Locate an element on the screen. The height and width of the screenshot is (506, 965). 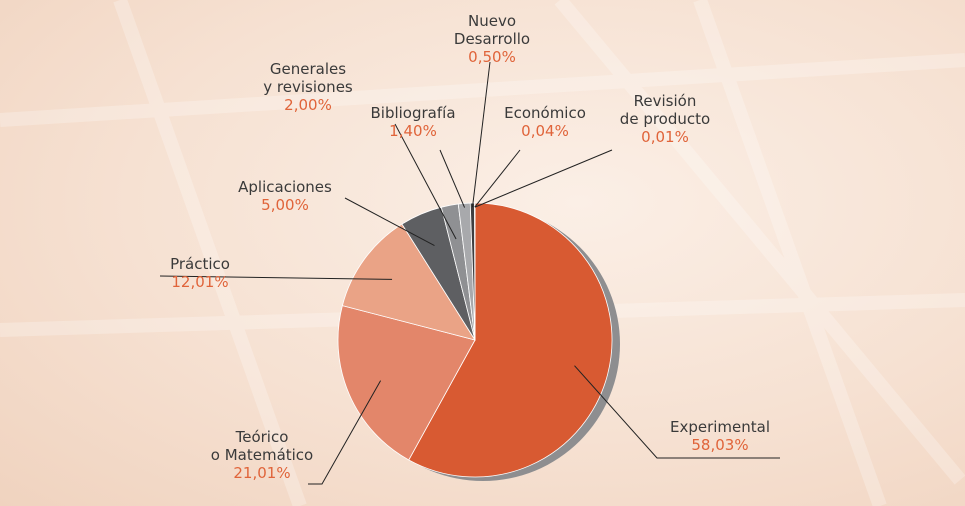
category-name: Experimental is located at coordinates (720, 427).